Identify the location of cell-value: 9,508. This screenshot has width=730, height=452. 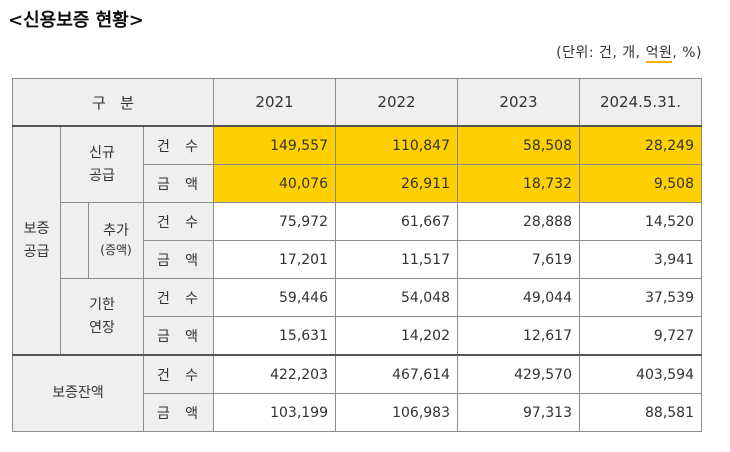
(640, 183).